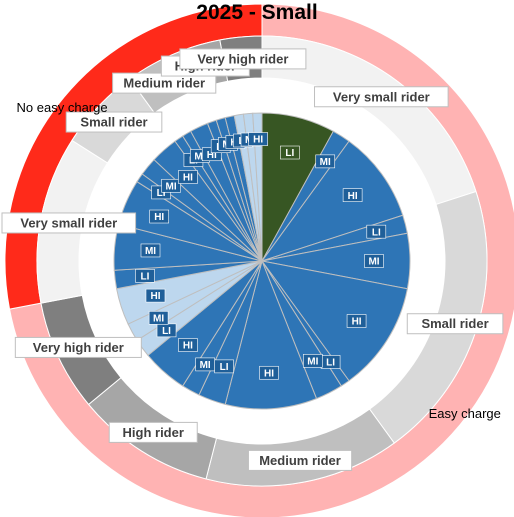 The width and height of the screenshot is (514, 517). I want to click on middle-label: High rider, so click(153, 432).